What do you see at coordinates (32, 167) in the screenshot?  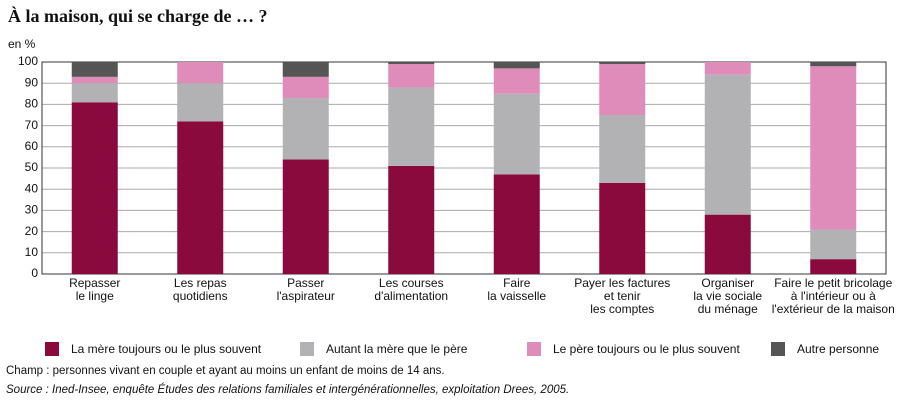 I see `y-tick-label: 50` at bounding box center [32, 167].